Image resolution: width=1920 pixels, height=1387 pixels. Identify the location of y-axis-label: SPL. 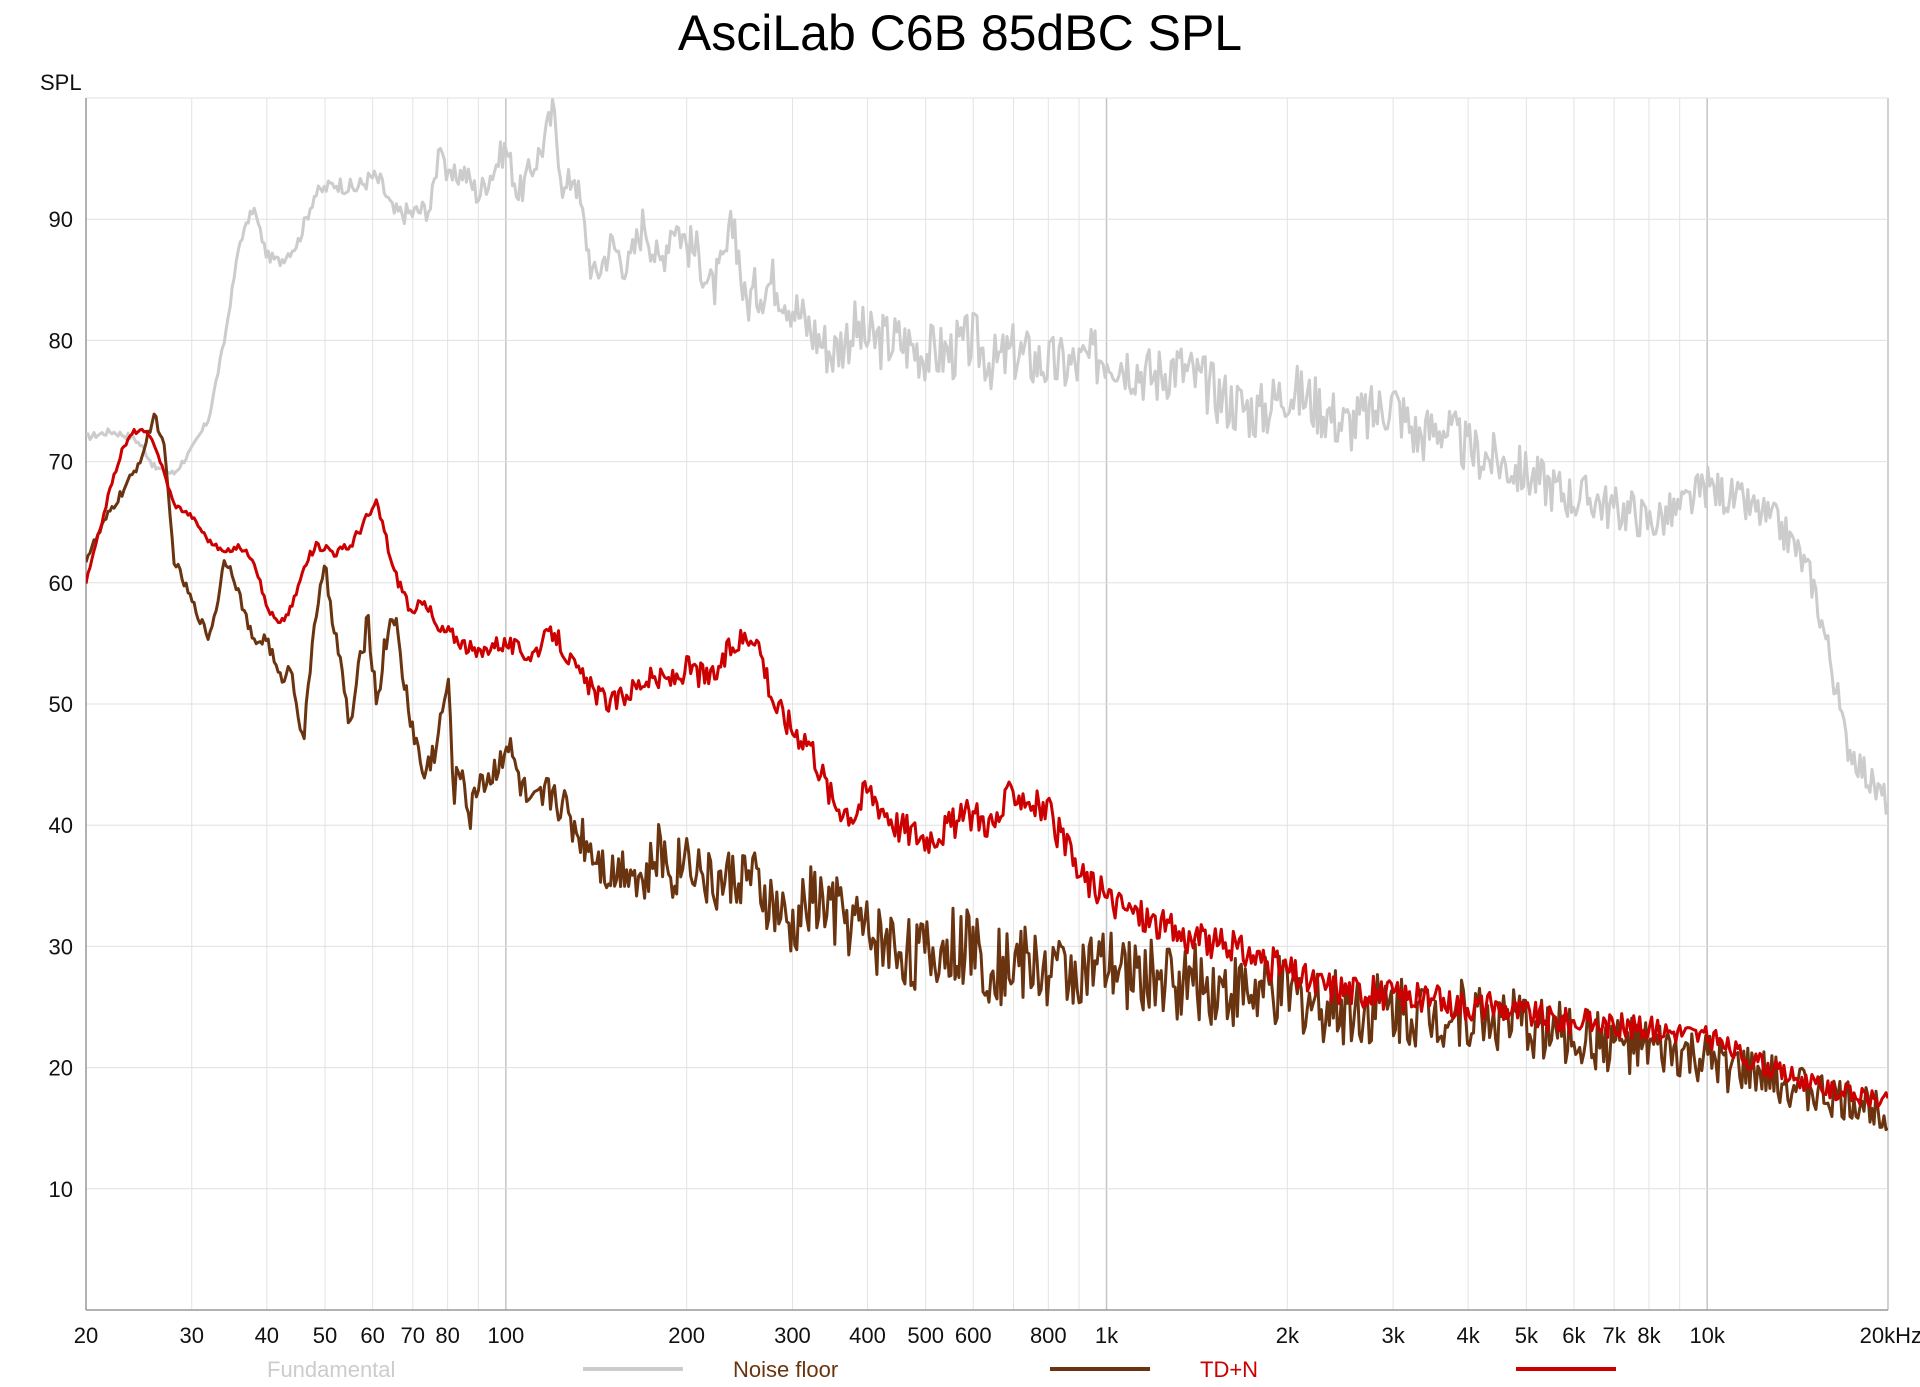
(61, 82).